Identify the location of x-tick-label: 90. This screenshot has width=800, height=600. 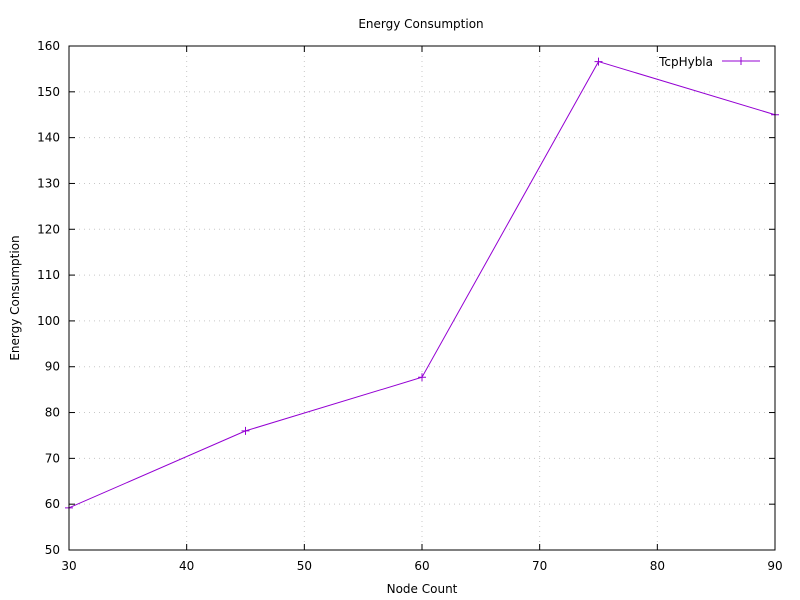
(774, 566).